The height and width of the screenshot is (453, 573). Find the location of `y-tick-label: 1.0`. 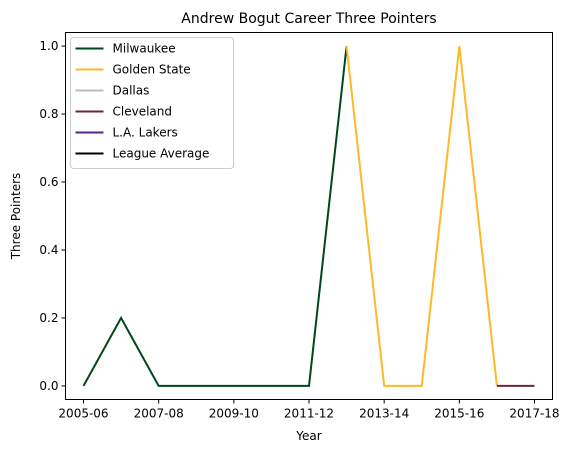

y-tick-label: 1.0 is located at coordinates (48, 46).